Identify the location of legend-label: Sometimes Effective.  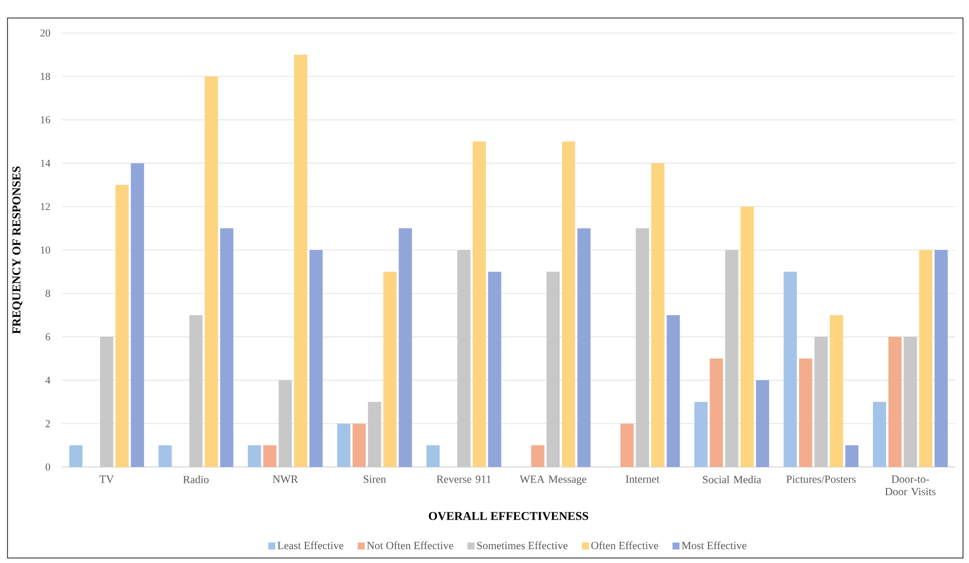
(522, 545).